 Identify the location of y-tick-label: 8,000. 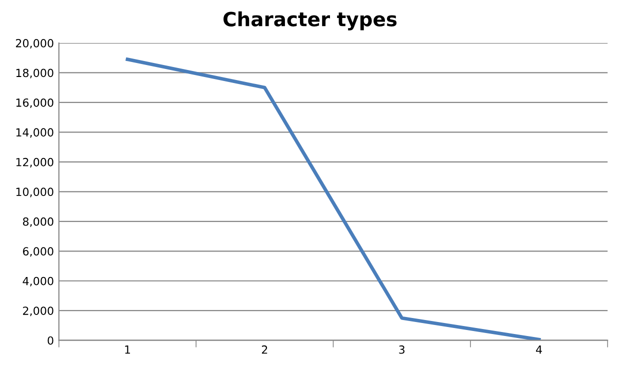
(38, 222).